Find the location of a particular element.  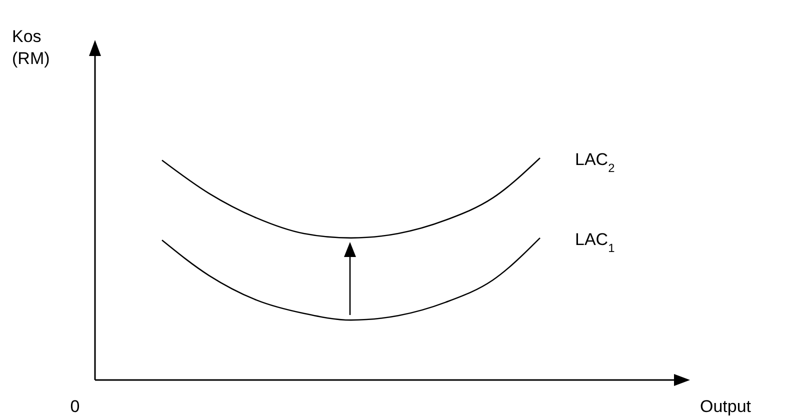

text: LAC$_{1}$ is located at coordinates (595, 242).